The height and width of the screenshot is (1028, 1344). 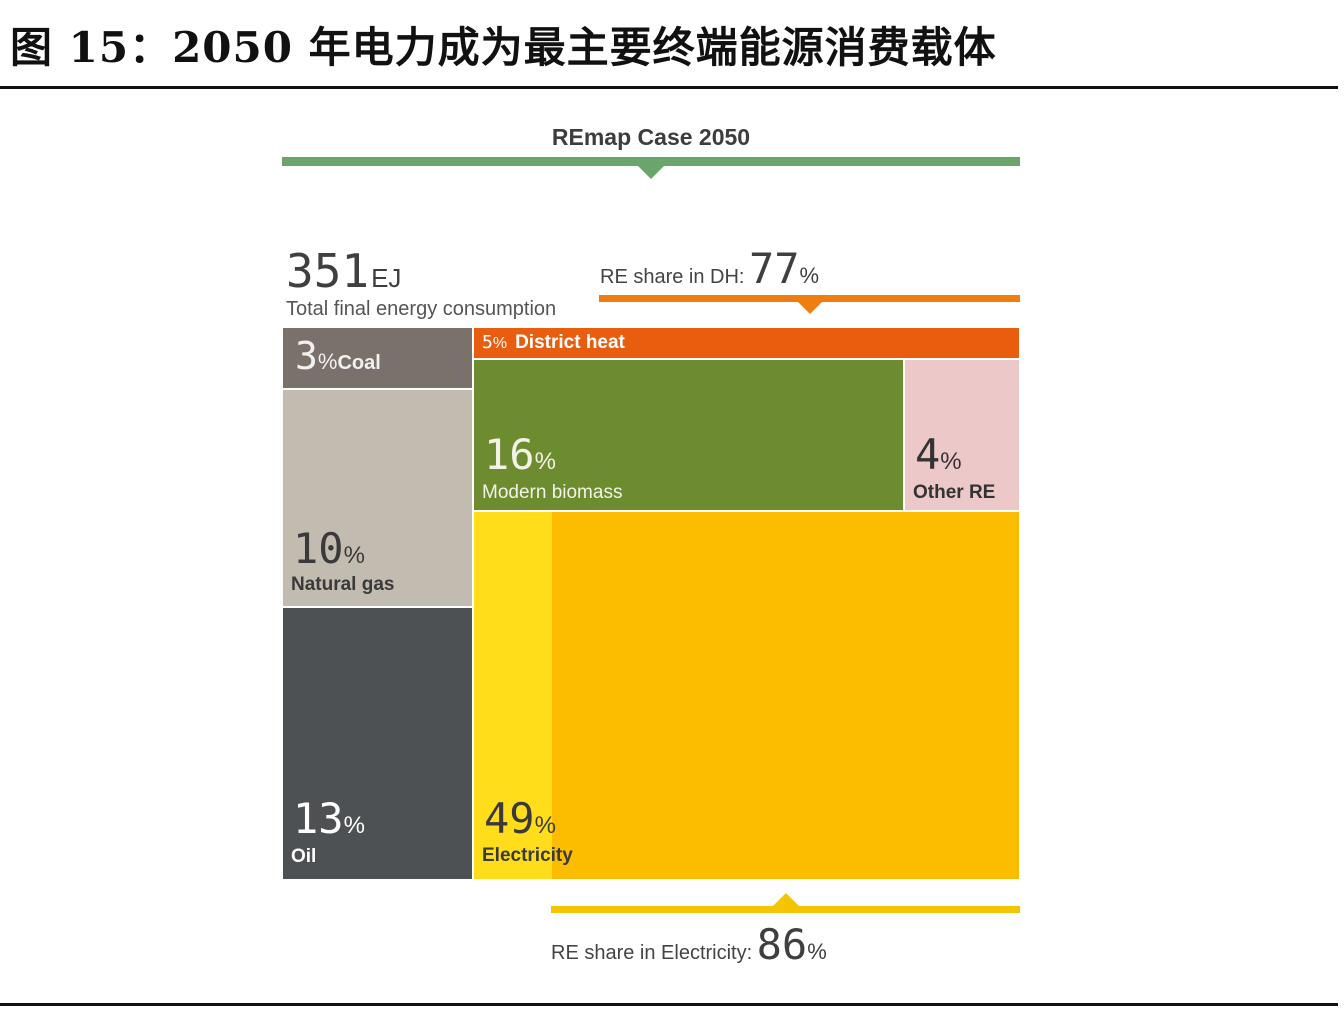 What do you see at coordinates (652, 953) in the screenshot?
I see `re-share-electricity-label: RE share in Electricity:` at bounding box center [652, 953].